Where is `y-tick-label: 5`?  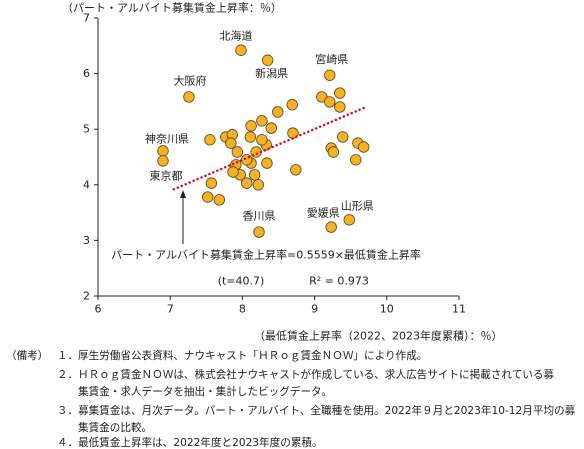
y-tick-label: 5 is located at coordinates (86, 129).